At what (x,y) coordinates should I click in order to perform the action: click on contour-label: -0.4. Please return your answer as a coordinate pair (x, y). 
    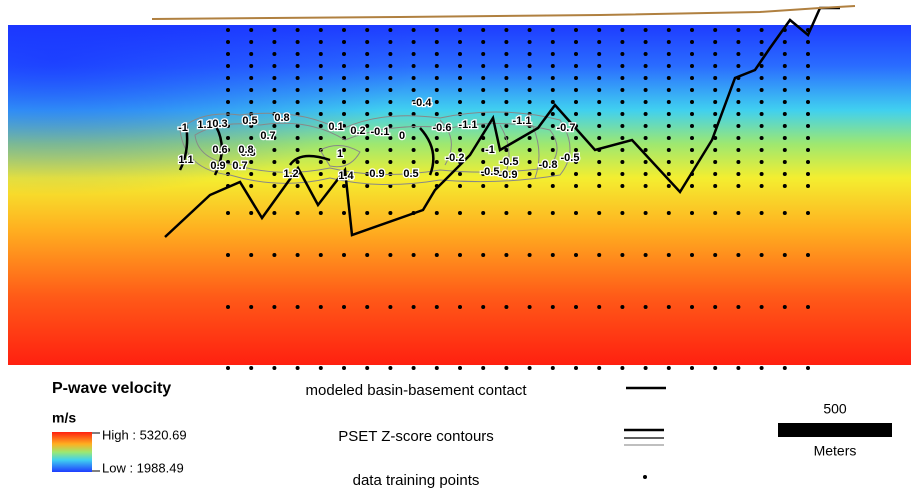
    Looking at the image, I should click on (423, 103).